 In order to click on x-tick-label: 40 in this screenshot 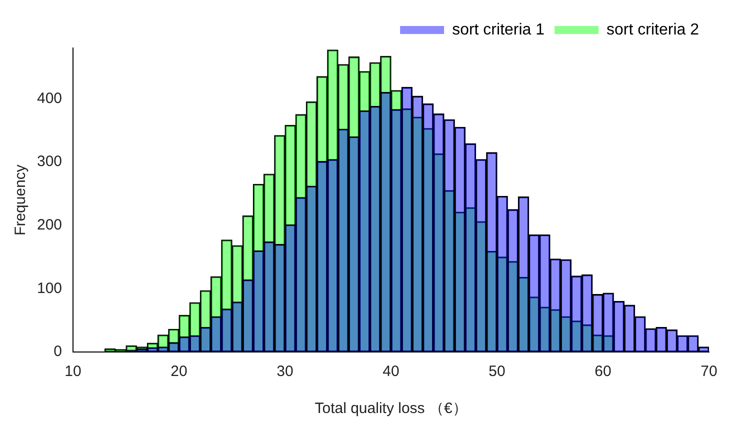, I will do `click(391, 371)`.